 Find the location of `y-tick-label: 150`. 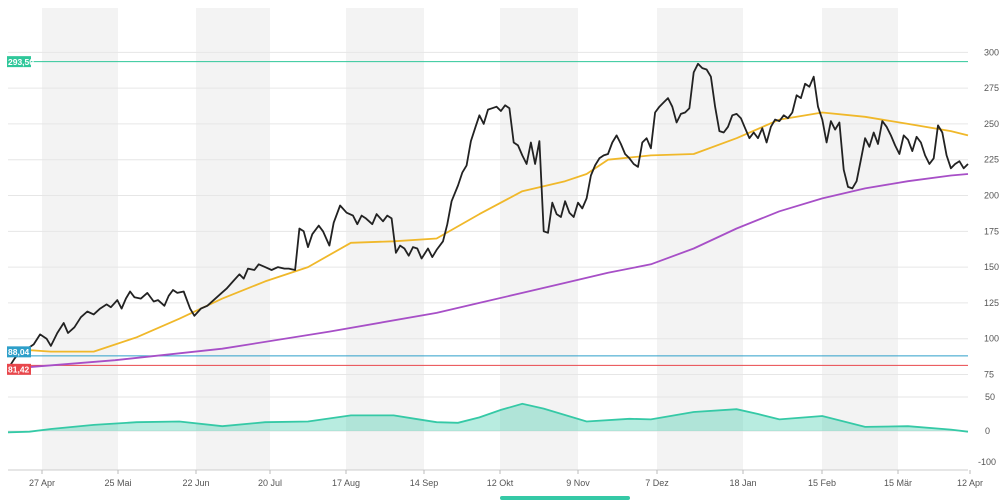

y-tick-label: 150 is located at coordinates (991, 267).